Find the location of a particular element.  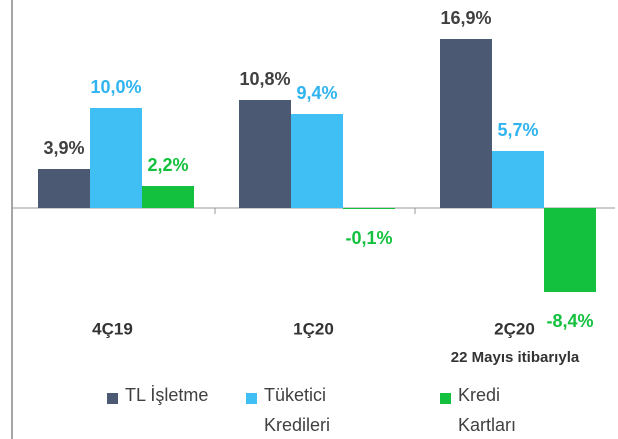

value-label: 5,7% is located at coordinates (517, 130).